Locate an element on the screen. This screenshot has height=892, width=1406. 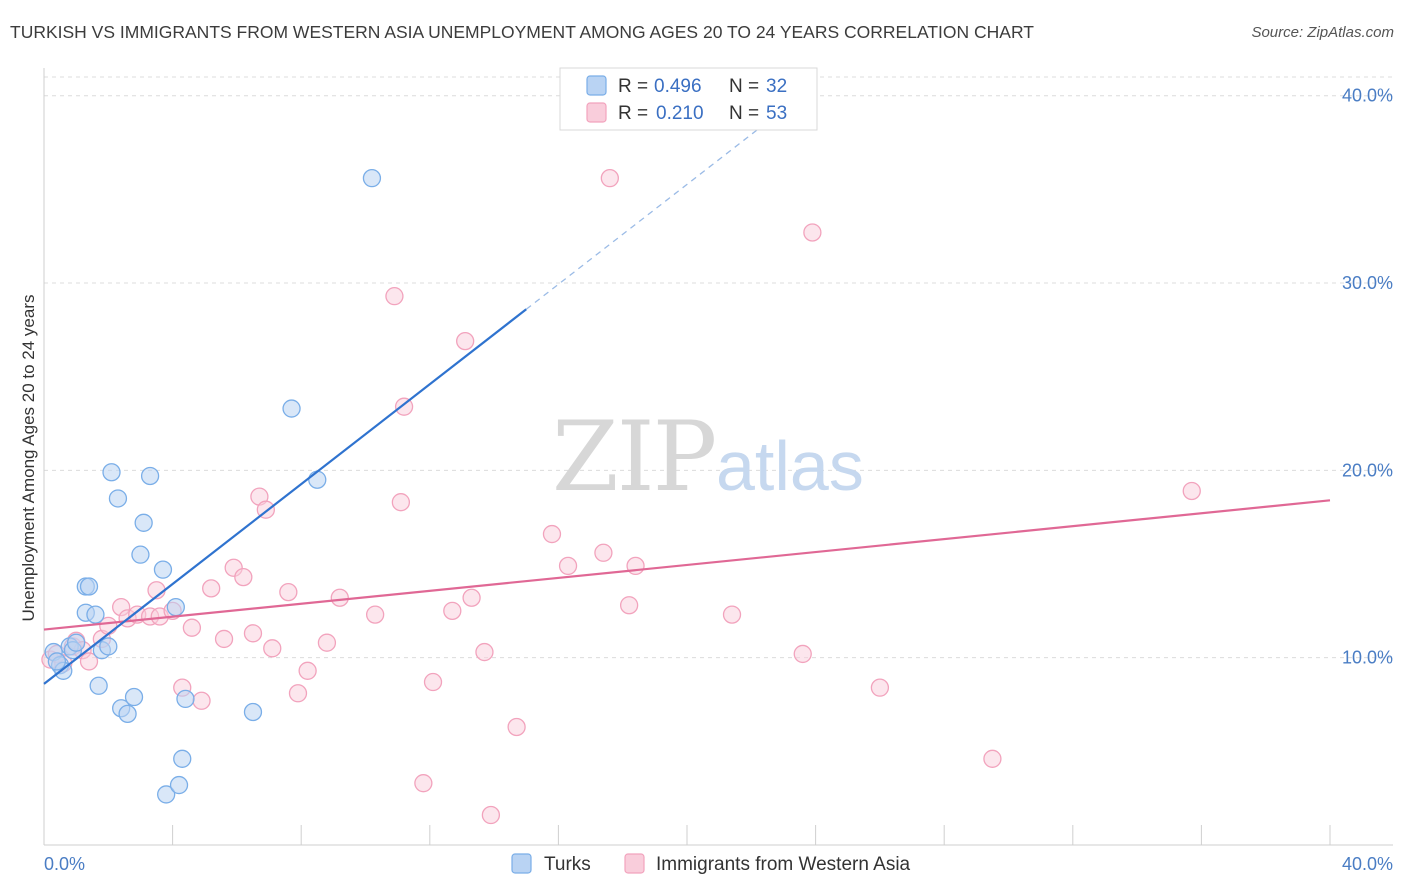
stats-legend-swatch-turks is located at coordinates (596, 85).